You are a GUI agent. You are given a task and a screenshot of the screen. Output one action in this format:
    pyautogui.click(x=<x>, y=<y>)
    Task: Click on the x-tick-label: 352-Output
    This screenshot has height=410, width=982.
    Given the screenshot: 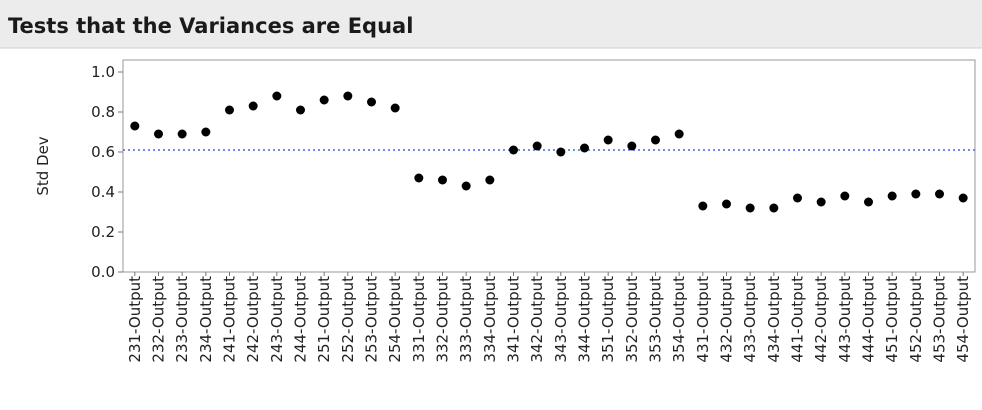 What is the action you would take?
    pyautogui.click(x=632, y=319)
    